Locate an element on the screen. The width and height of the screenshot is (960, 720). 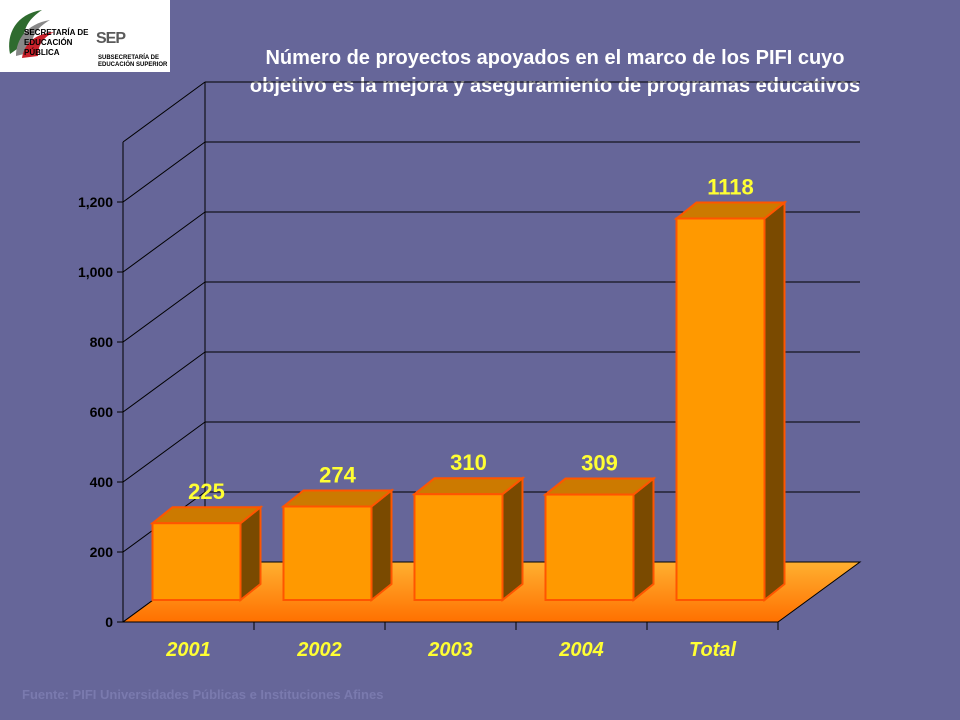
data-label: 310 is located at coordinates (468, 462).